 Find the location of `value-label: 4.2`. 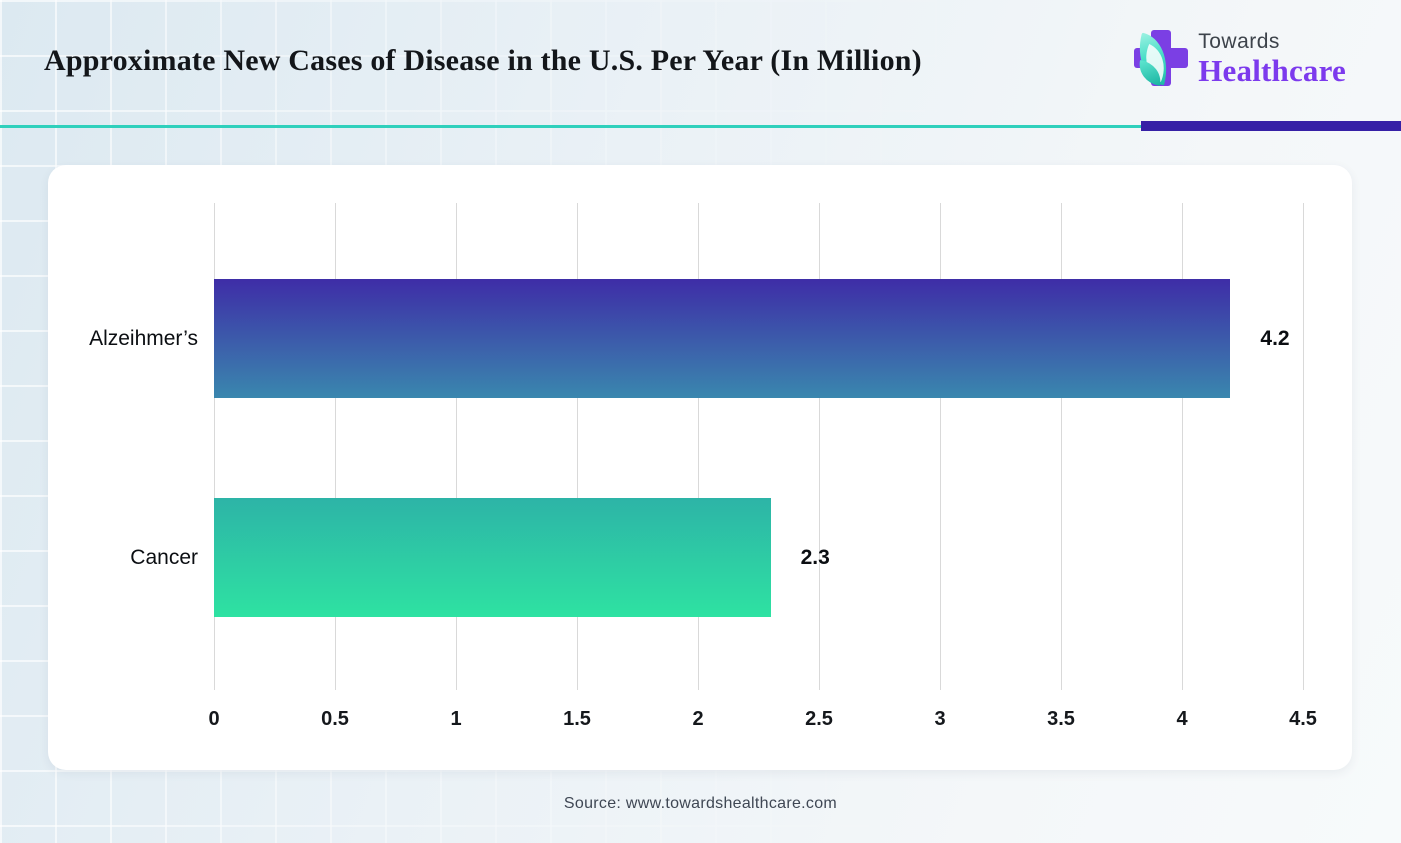

value-label: 4.2 is located at coordinates (1275, 338).